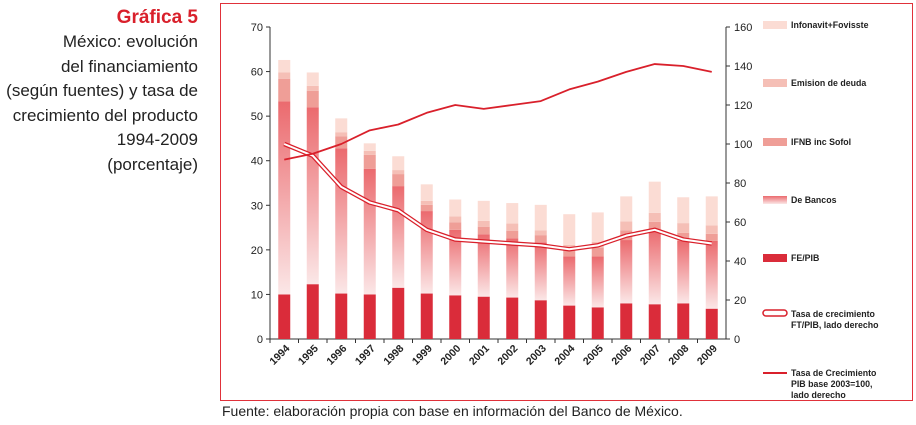 Image resolution: width=916 pixels, height=425 pixels. What do you see at coordinates (393, 355) in the screenshot?
I see `x-axis-category-label: 1998` at bounding box center [393, 355].